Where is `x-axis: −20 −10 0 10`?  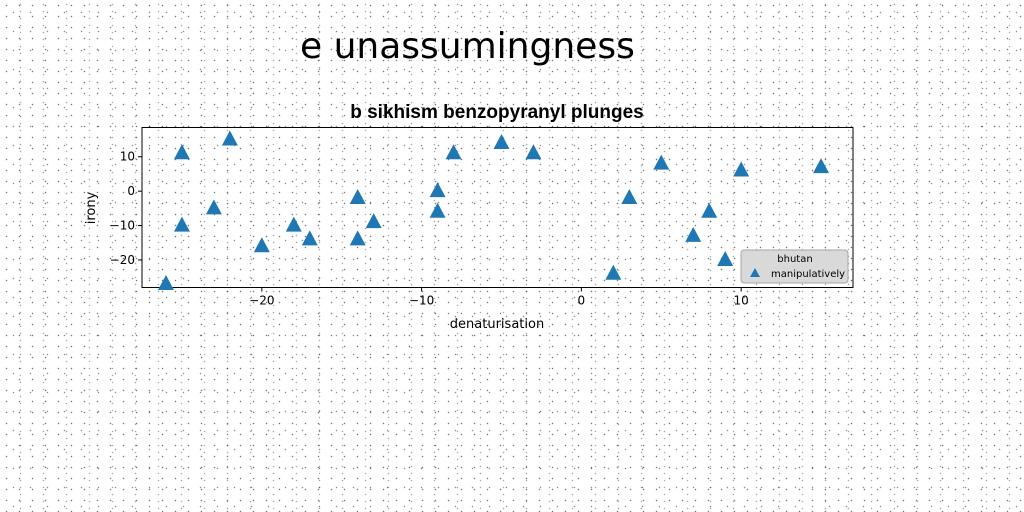
x-axis: −20 −10 0 10 is located at coordinates (499, 297).